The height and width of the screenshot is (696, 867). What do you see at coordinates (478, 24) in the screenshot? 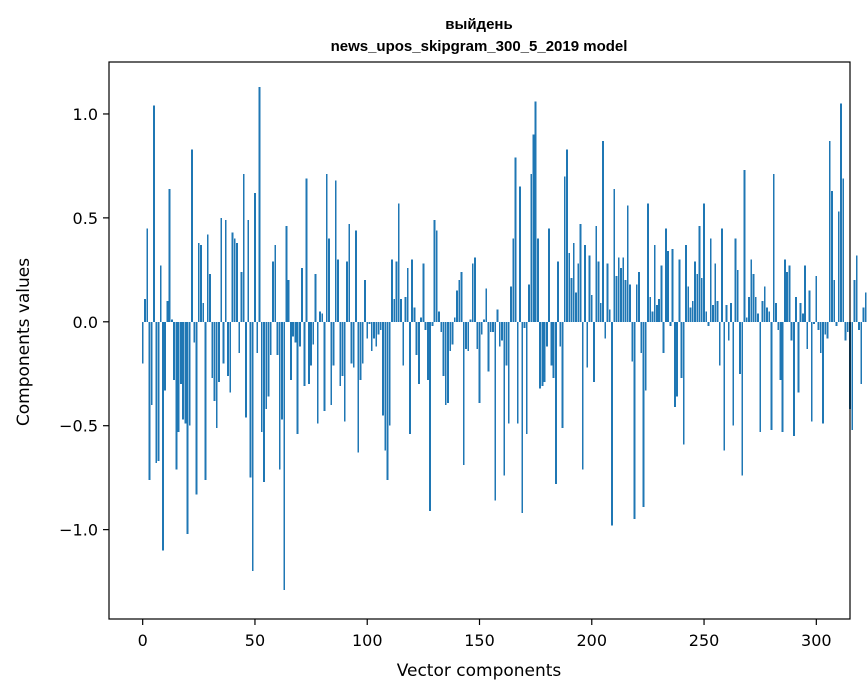
I see `chart-title-line-1: выйдень` at bounding box center [478, 24].